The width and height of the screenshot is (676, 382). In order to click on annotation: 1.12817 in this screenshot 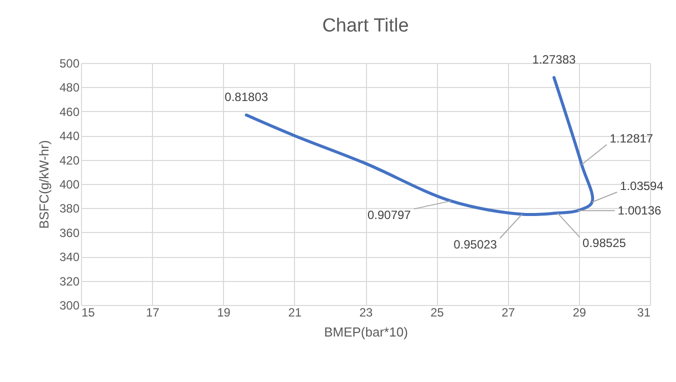, I will do `click(632, 139)`.